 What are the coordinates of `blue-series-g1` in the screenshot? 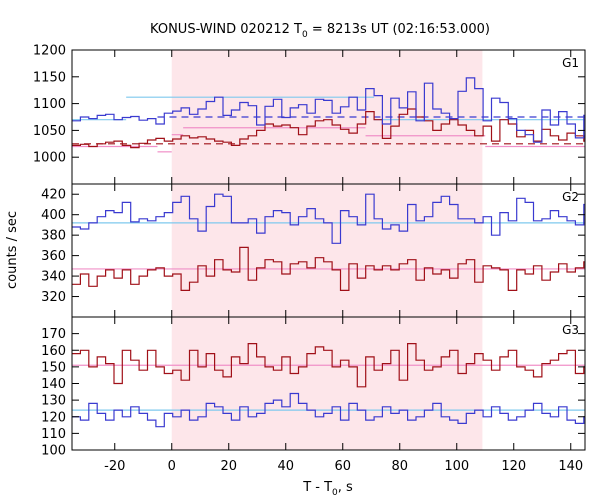 It's located at (328, 110).